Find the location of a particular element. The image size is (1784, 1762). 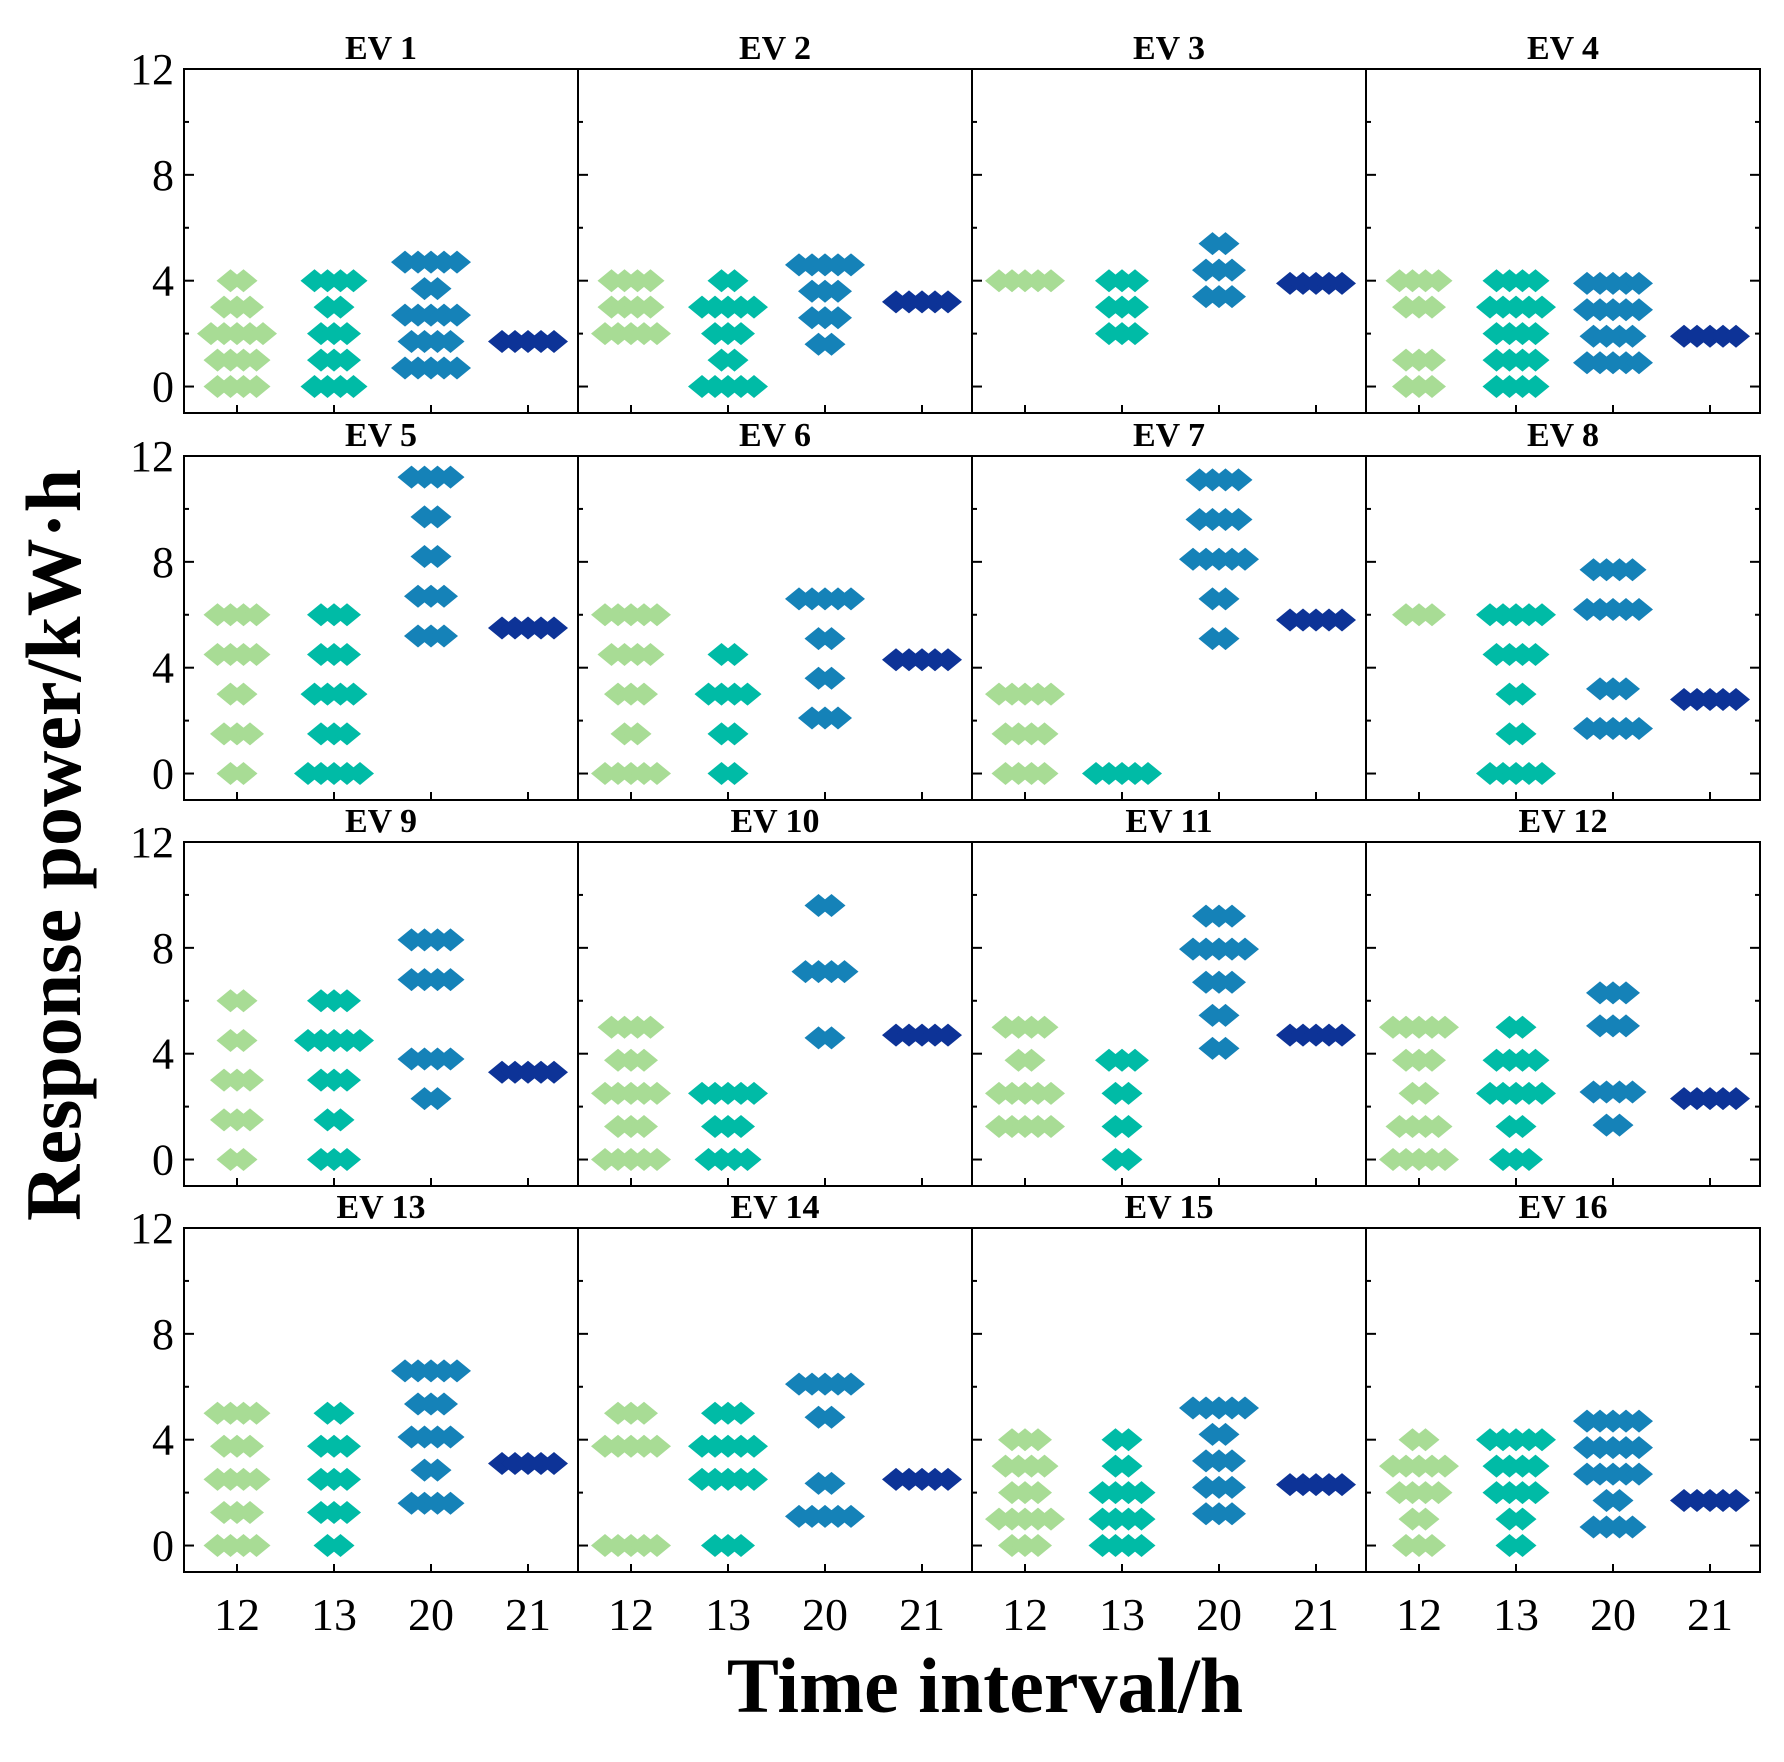

y-tick-label: 0 is located at coordinates (163, 1160).